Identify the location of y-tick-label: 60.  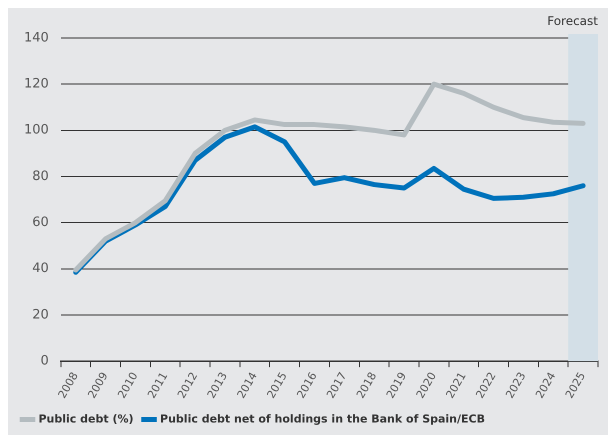
(40, 222).